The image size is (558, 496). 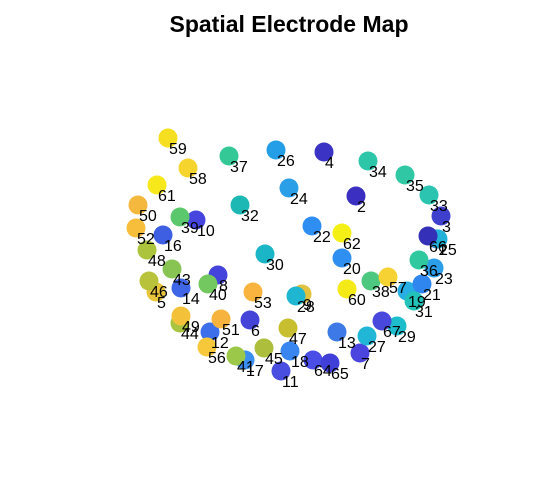 What do you see at coordinates (198, 179) in the screenshot?
I see `electrode-label-58: 58` at bounding box center [198, 179].